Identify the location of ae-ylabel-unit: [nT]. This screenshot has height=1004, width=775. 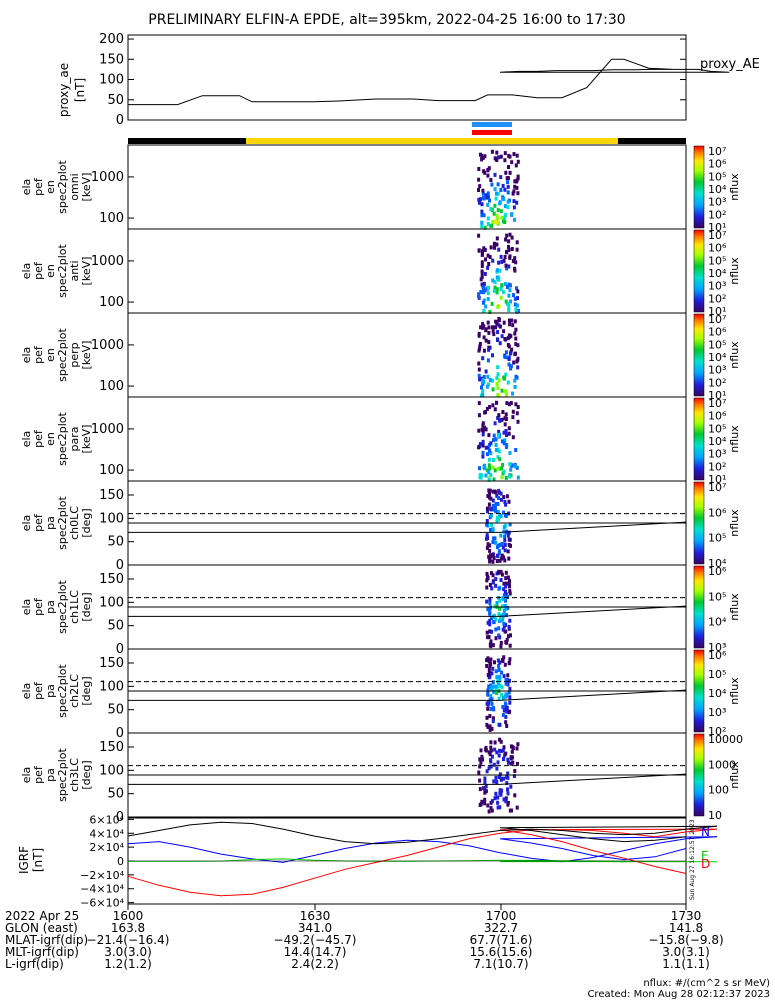
(80, 90).